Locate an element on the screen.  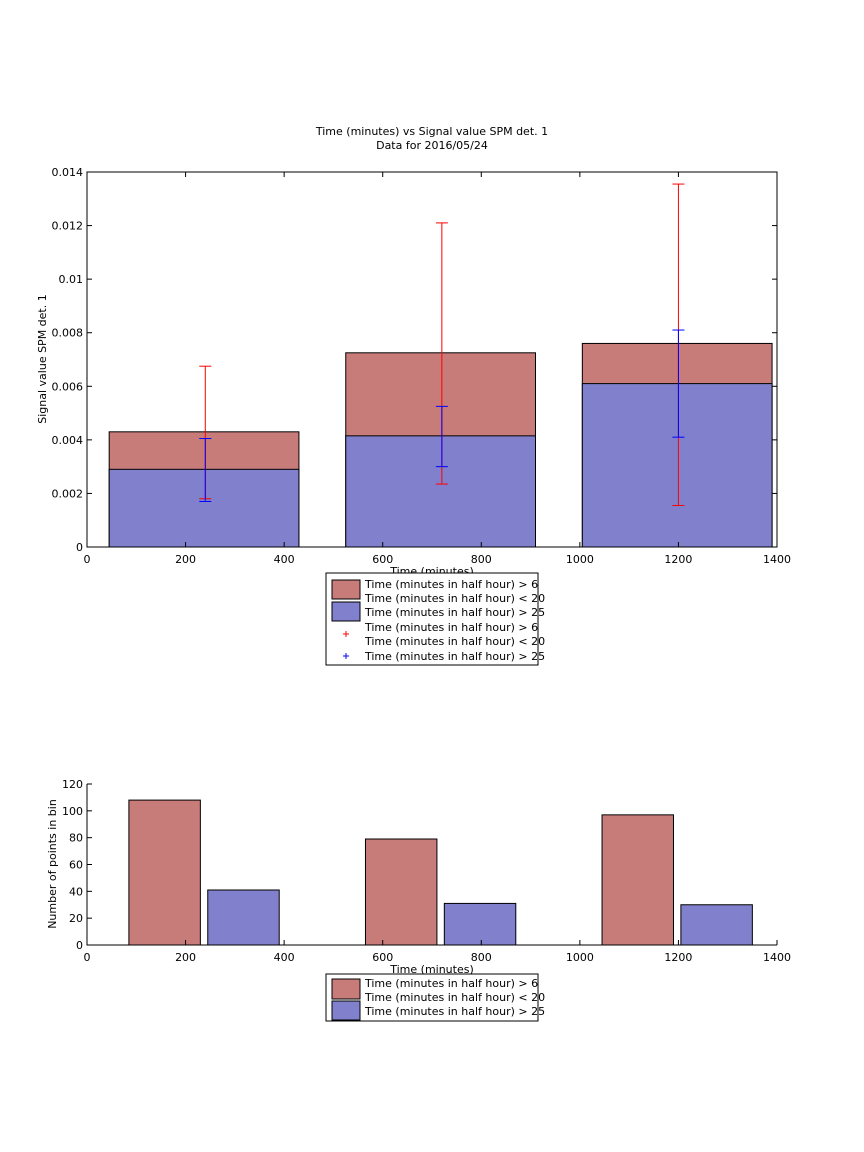
y-tick-label: 0.006 is located at coordinates (68, 386).